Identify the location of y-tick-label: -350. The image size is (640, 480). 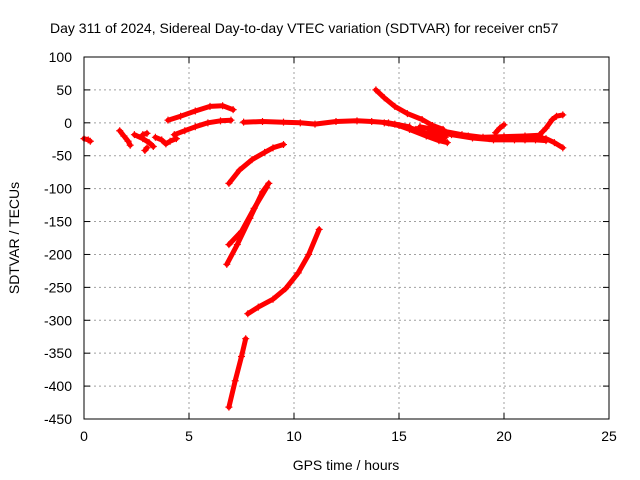
(58, 353).